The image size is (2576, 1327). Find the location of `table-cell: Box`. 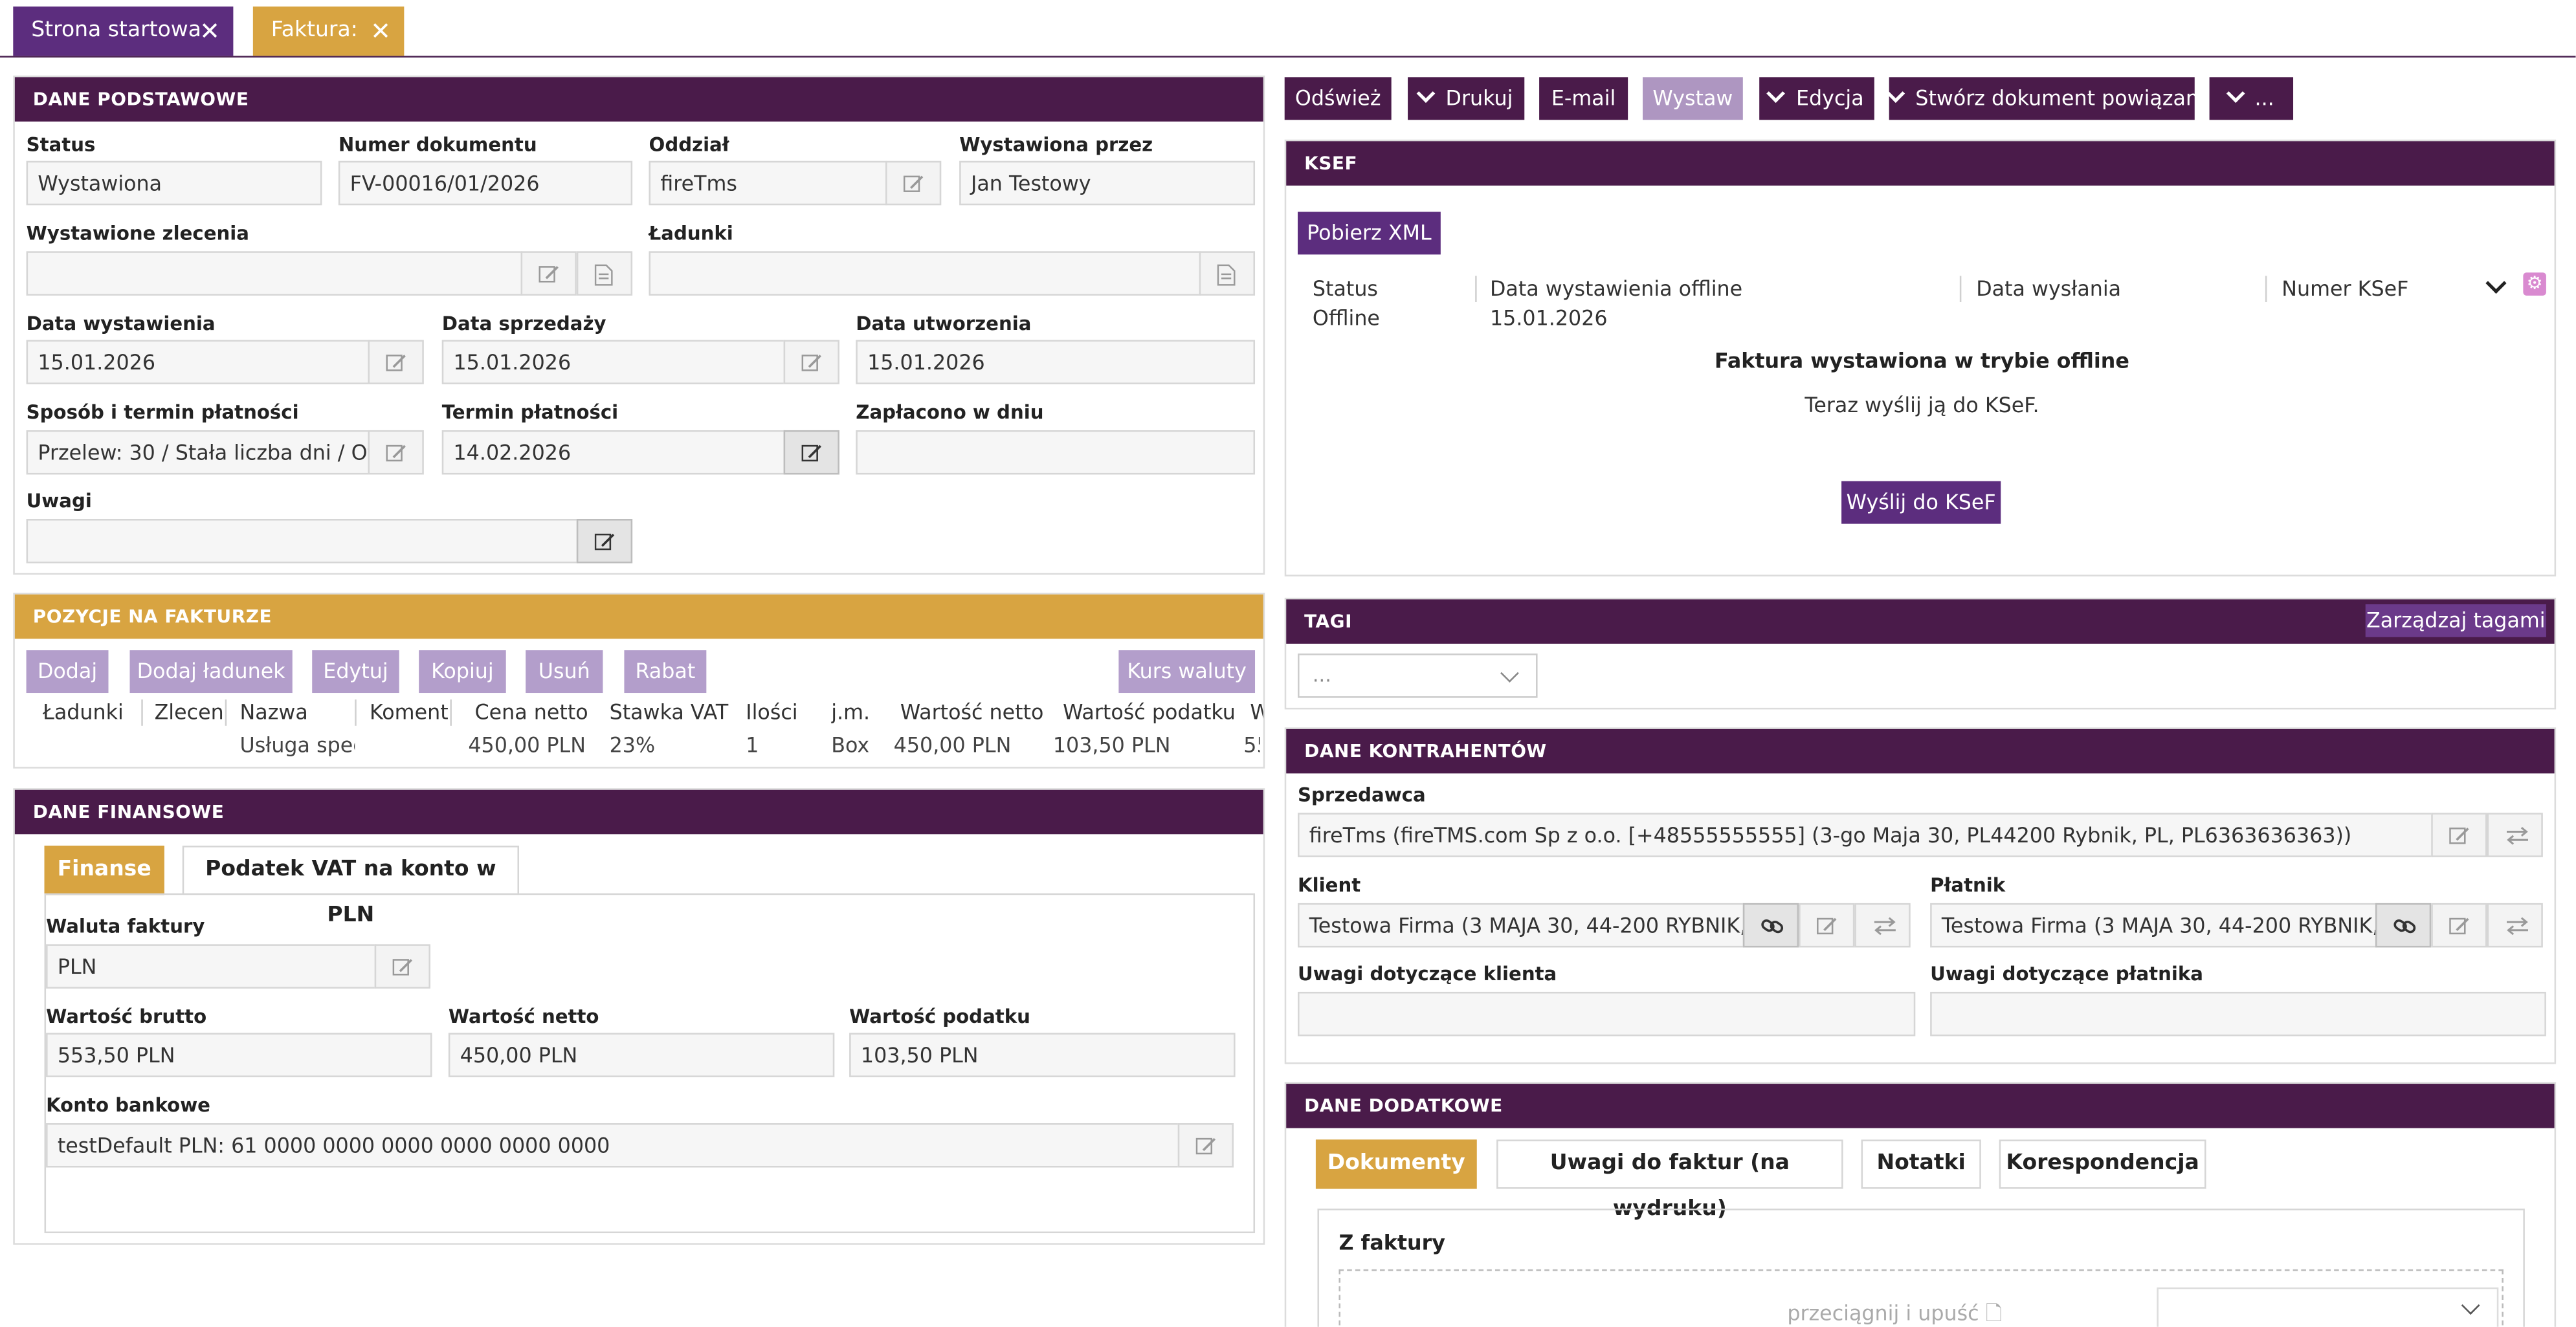

table-cell: Box is located at coordinates (850, 745).